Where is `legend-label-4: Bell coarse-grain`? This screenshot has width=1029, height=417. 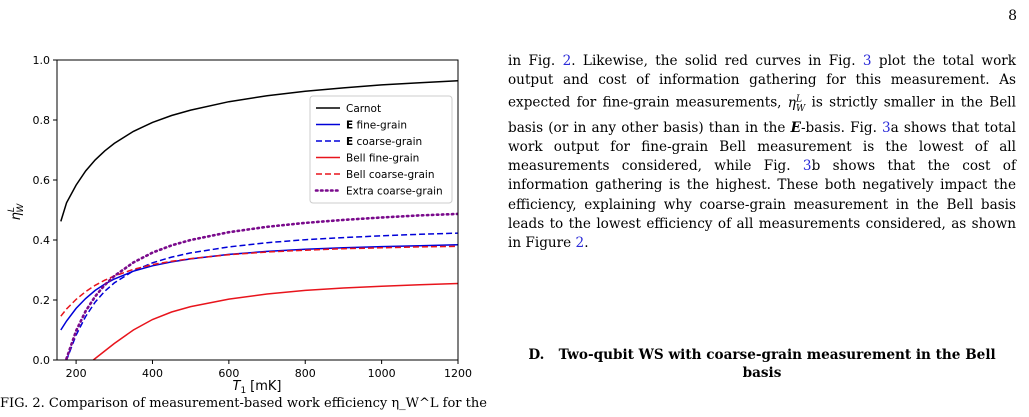
legend-label-4: Bell coarse-grain is located at coordinates (390, 175).